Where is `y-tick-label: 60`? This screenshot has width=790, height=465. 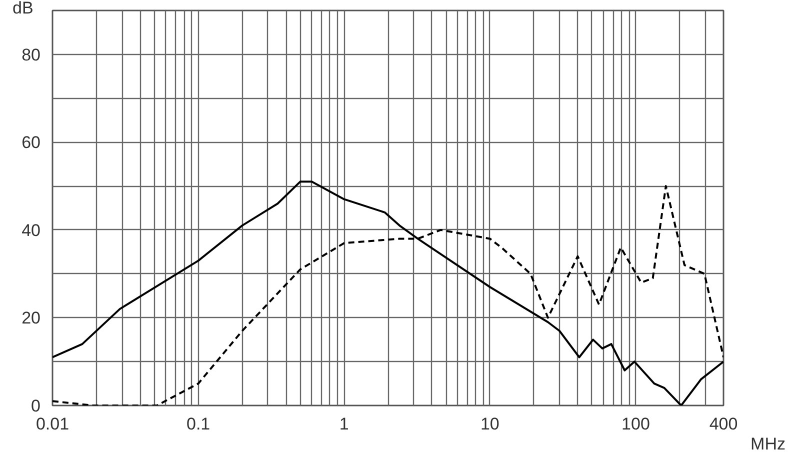
y-tick-label: 60 is located at coordinates (31, 142).